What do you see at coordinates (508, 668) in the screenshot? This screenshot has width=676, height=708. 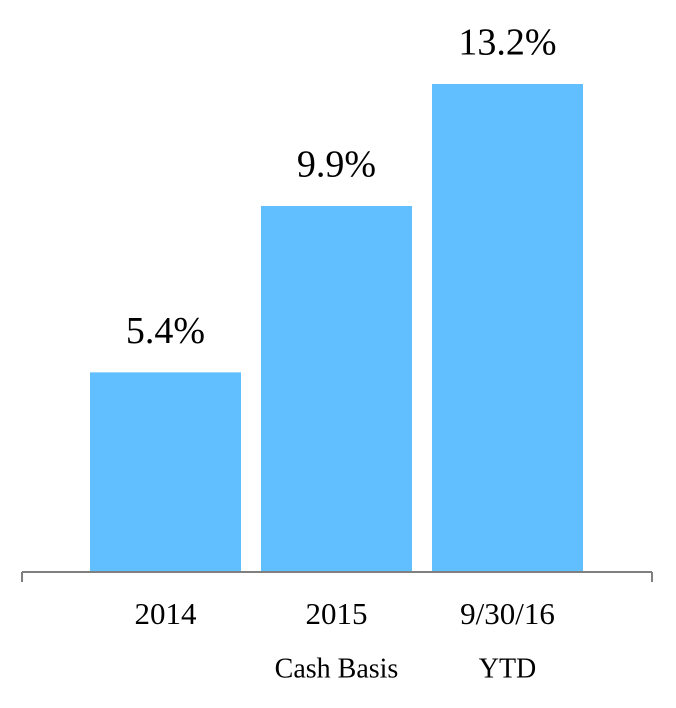 I see `x-tick-sublabel: YTD` at bounding box center [508, 668].